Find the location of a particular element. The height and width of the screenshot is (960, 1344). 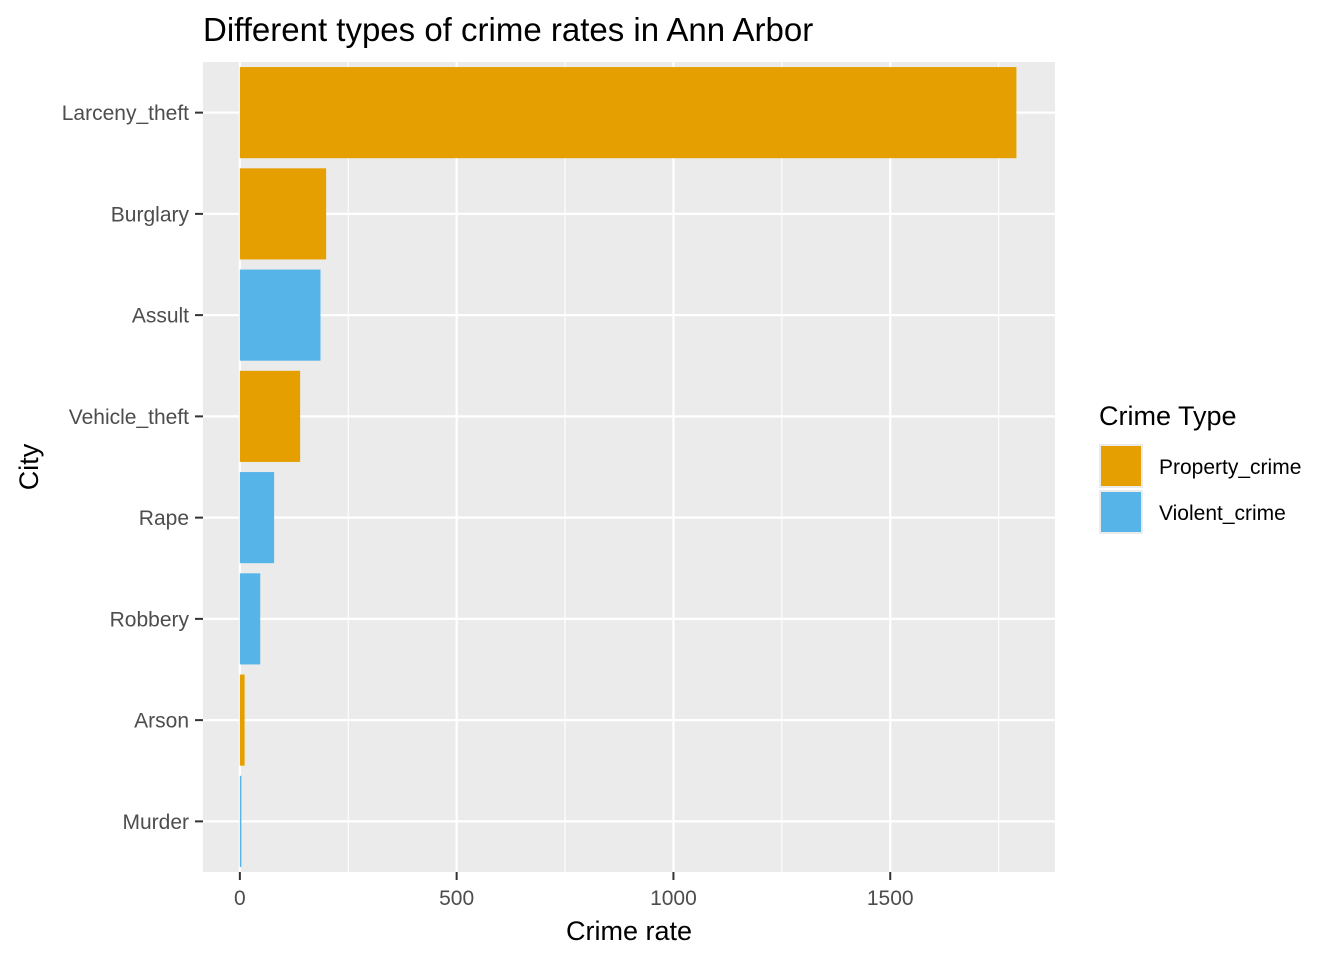

x-tick-label: 0 is located at coordinates (240, 898).